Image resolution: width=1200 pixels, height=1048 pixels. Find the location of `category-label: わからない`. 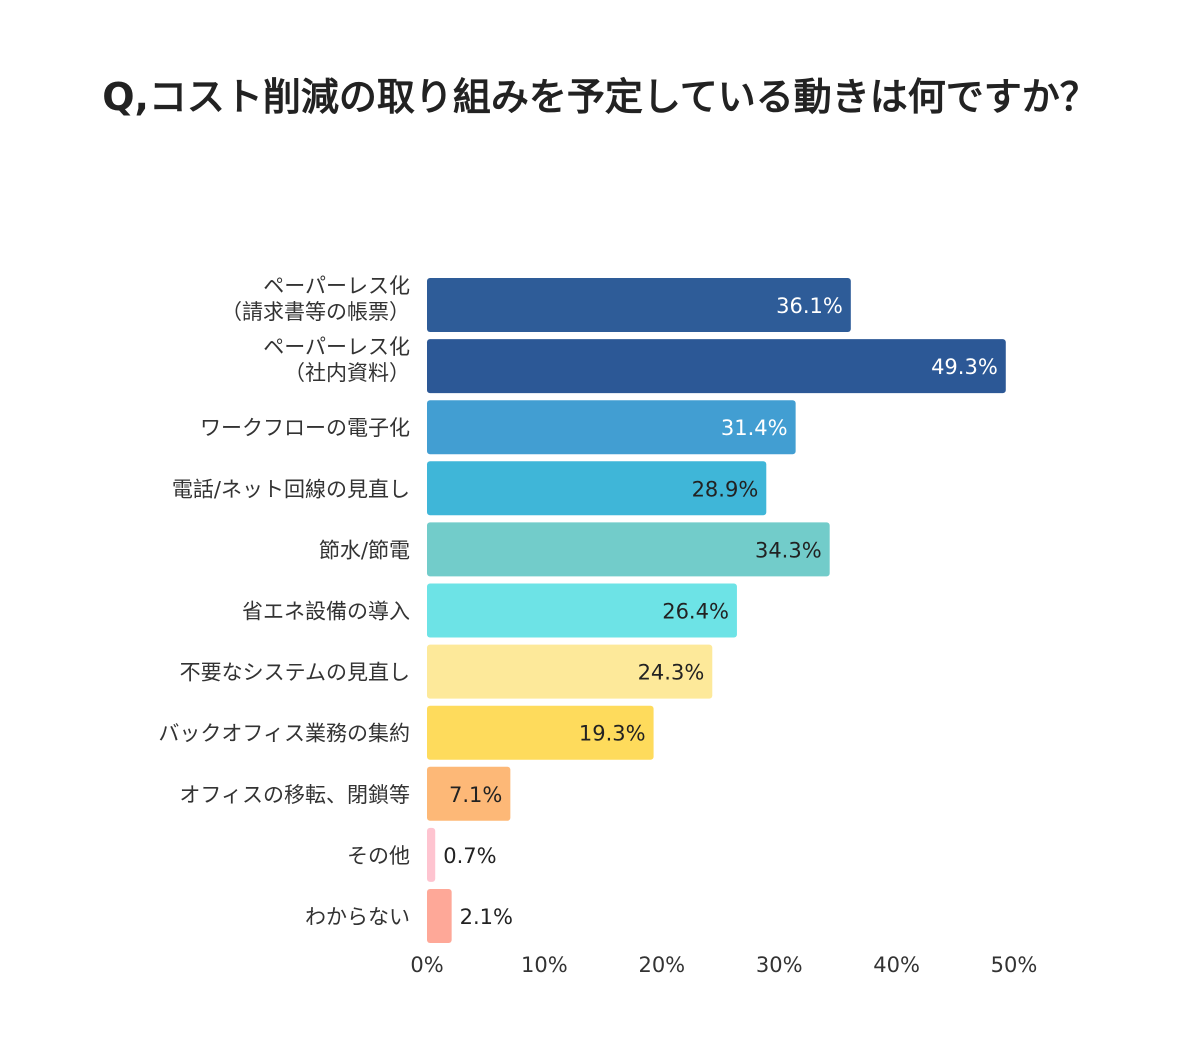

category-label: わからない is located at coordinates (357, 917).